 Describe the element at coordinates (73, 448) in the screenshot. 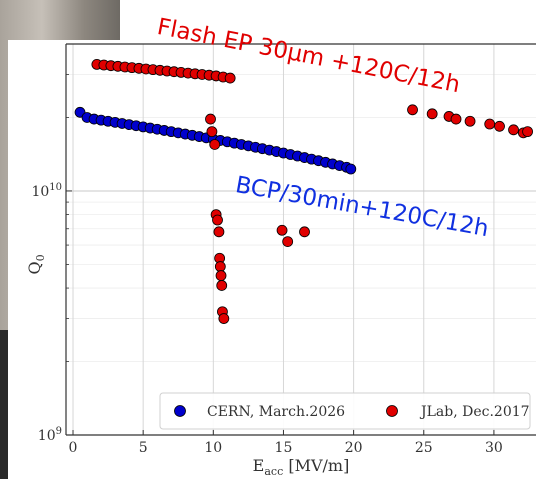

I see `x-tick-label: 0` at that location.